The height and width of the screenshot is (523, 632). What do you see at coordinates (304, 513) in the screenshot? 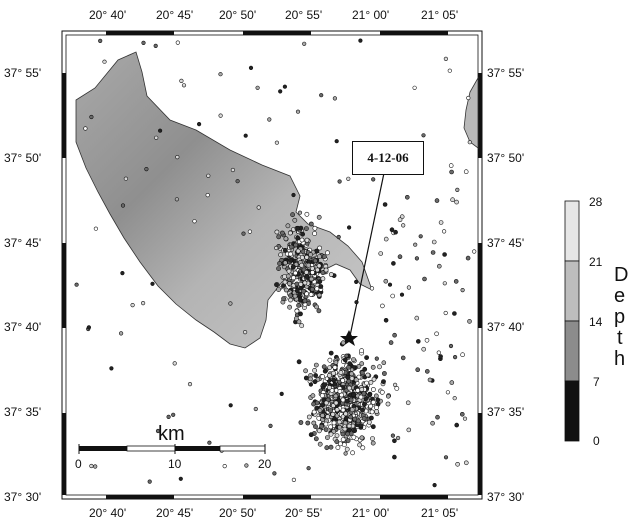
I see `lon-label-bottom: 20° 55'` at bounding box center [304, 513].